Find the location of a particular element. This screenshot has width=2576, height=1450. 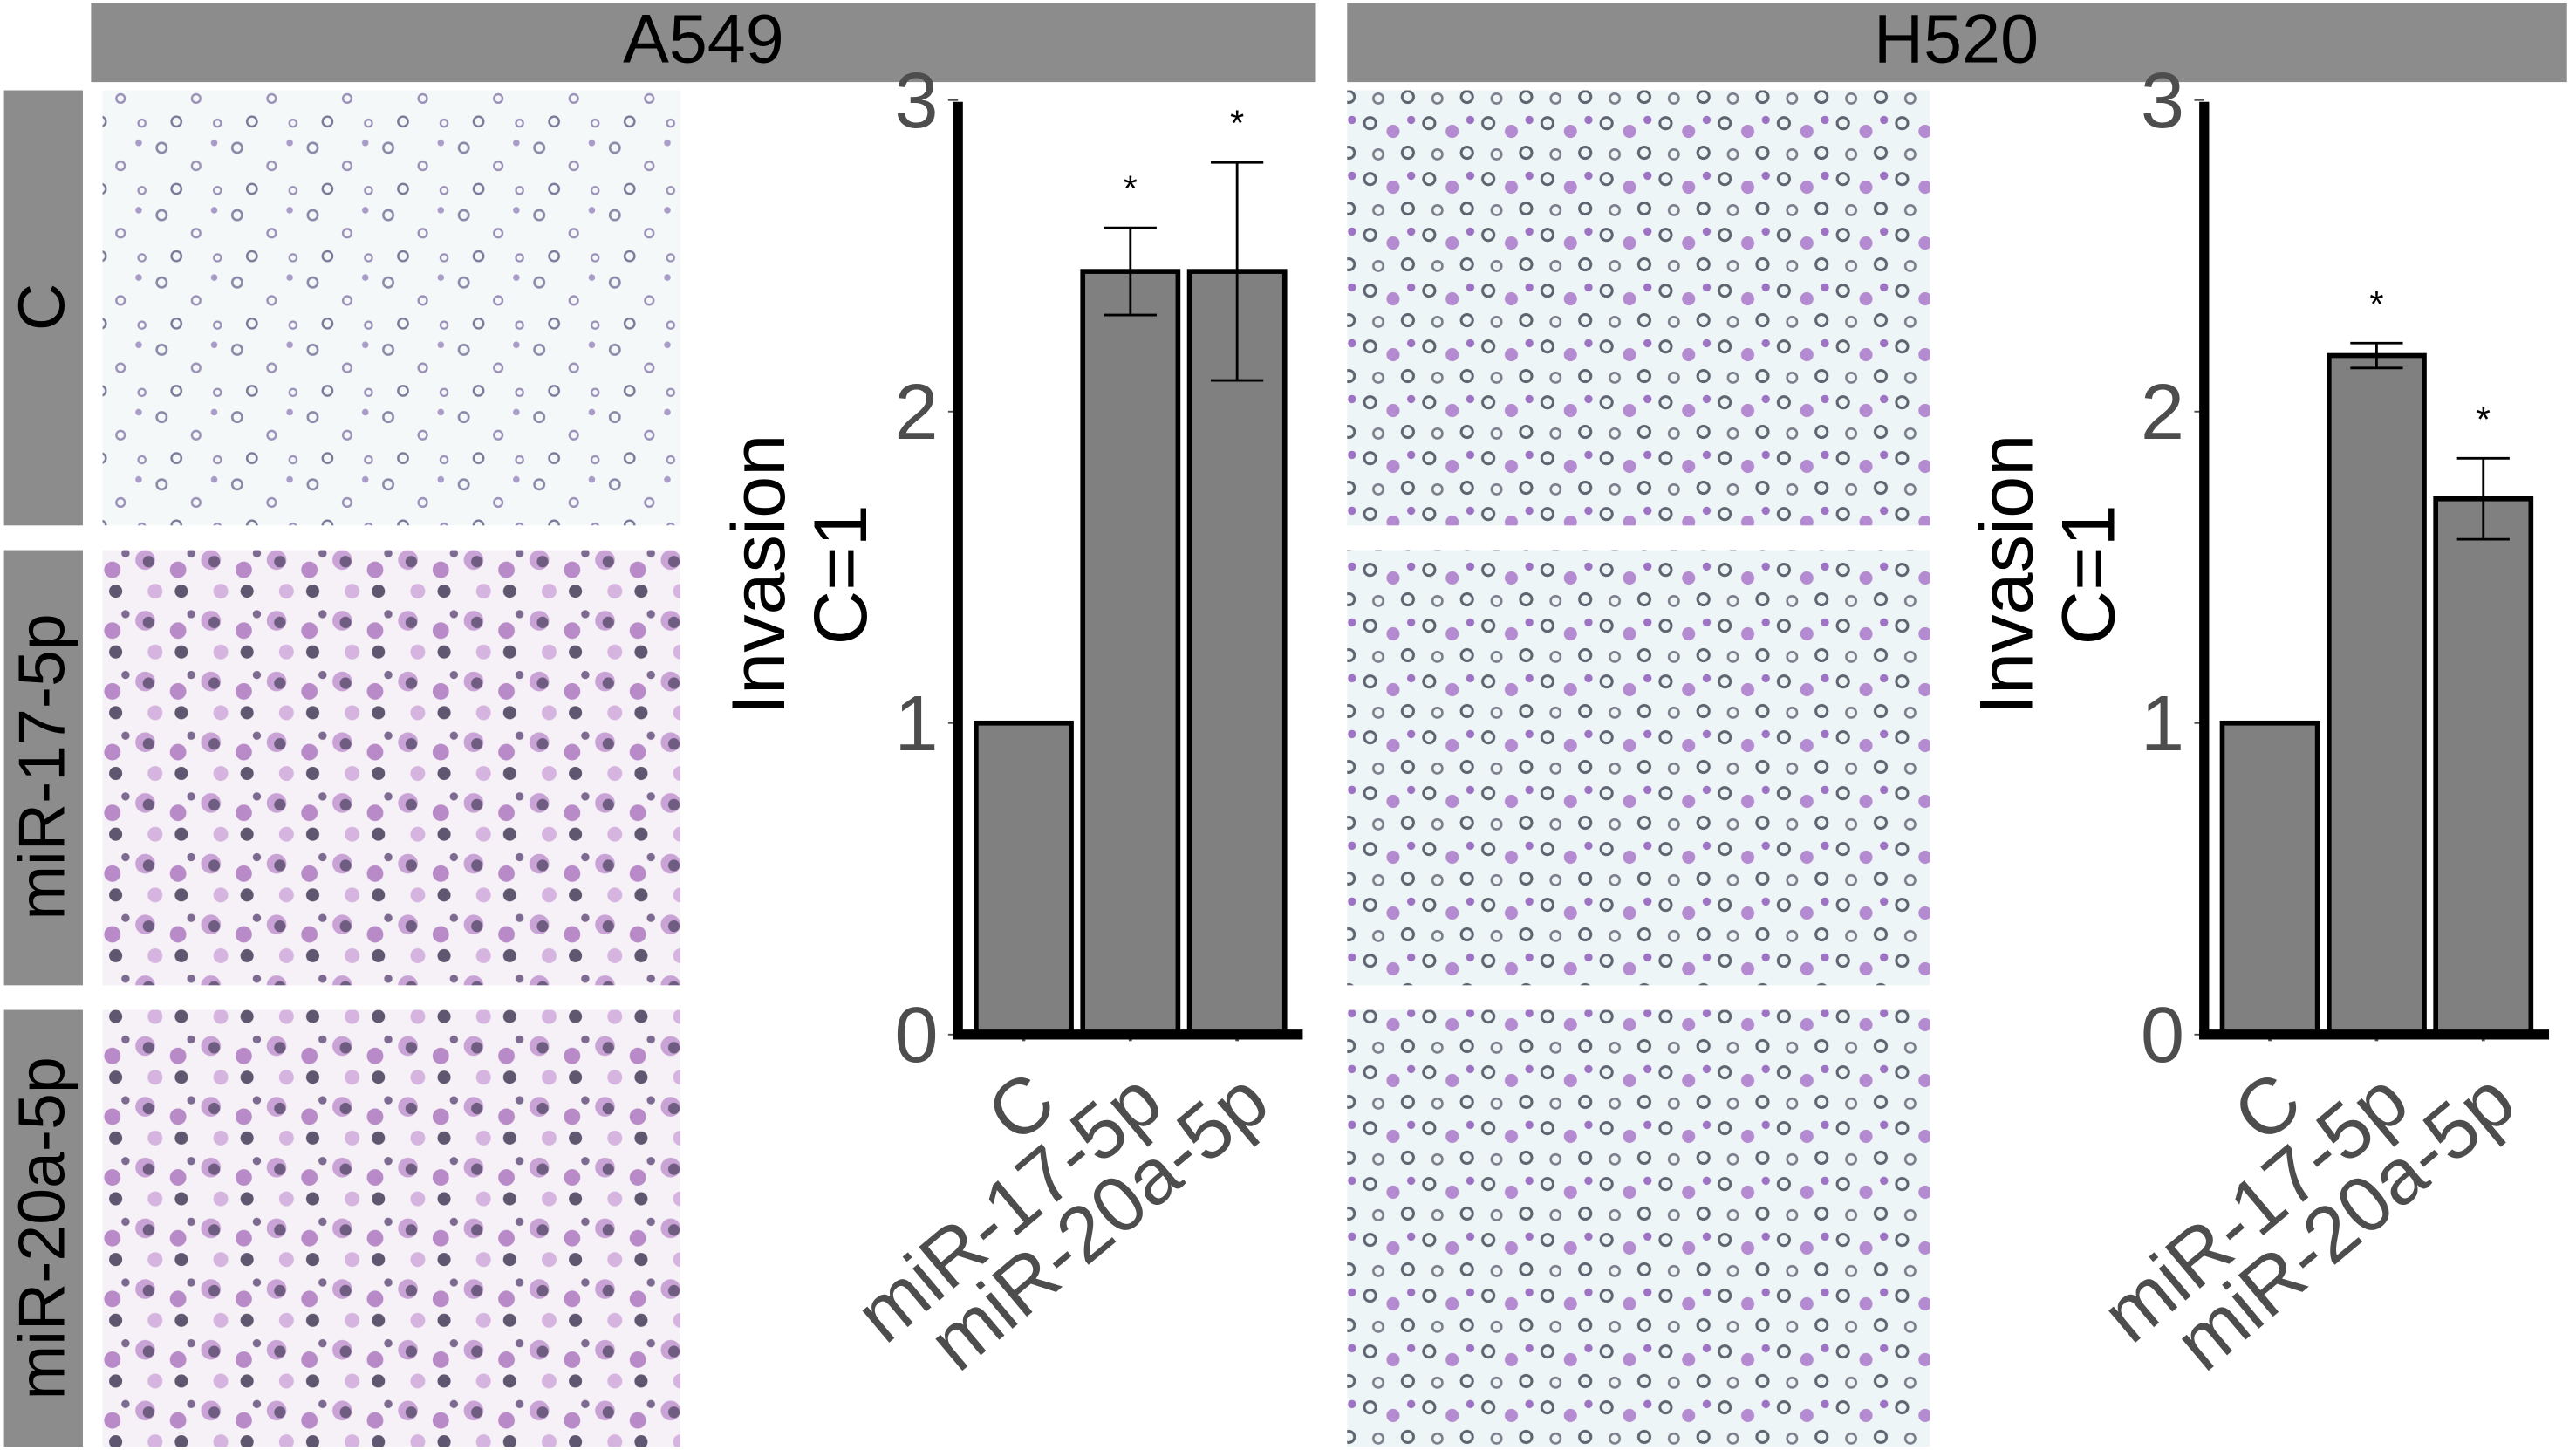

row-label: miR-20a-5p is located at coordinates (41, 1228).